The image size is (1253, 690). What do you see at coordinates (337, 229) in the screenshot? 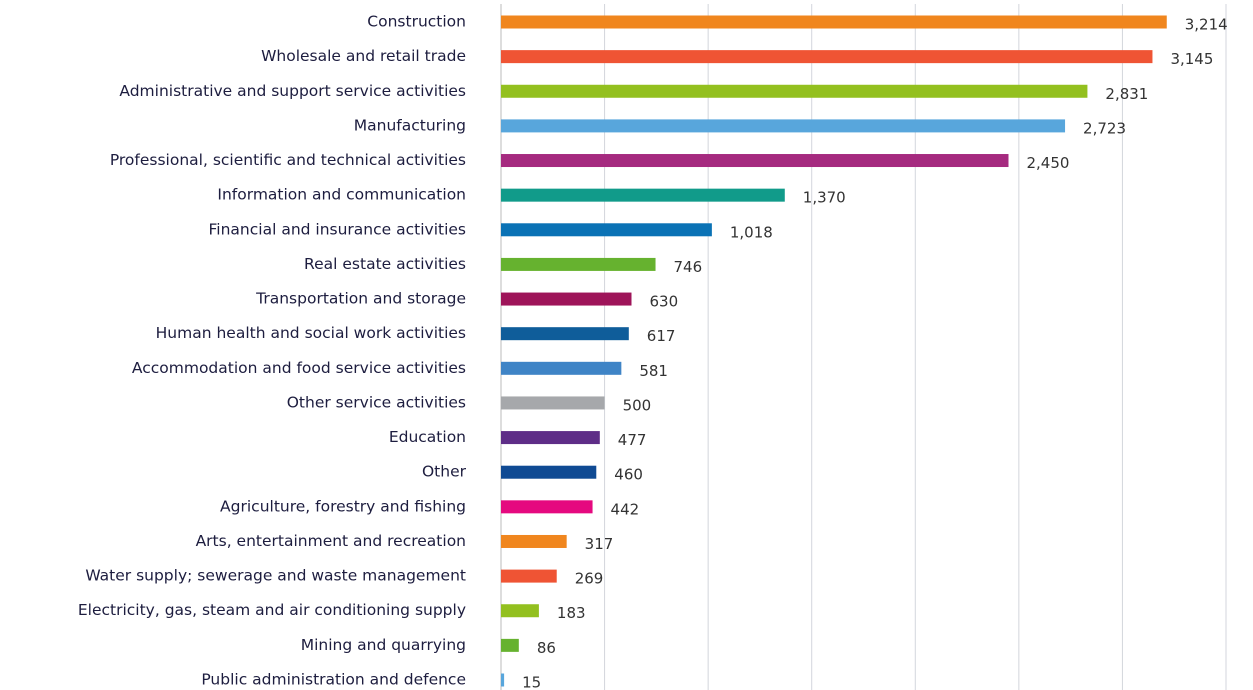
I see `category-label: Financial and insurance activities` at bounding box center [337, 229].